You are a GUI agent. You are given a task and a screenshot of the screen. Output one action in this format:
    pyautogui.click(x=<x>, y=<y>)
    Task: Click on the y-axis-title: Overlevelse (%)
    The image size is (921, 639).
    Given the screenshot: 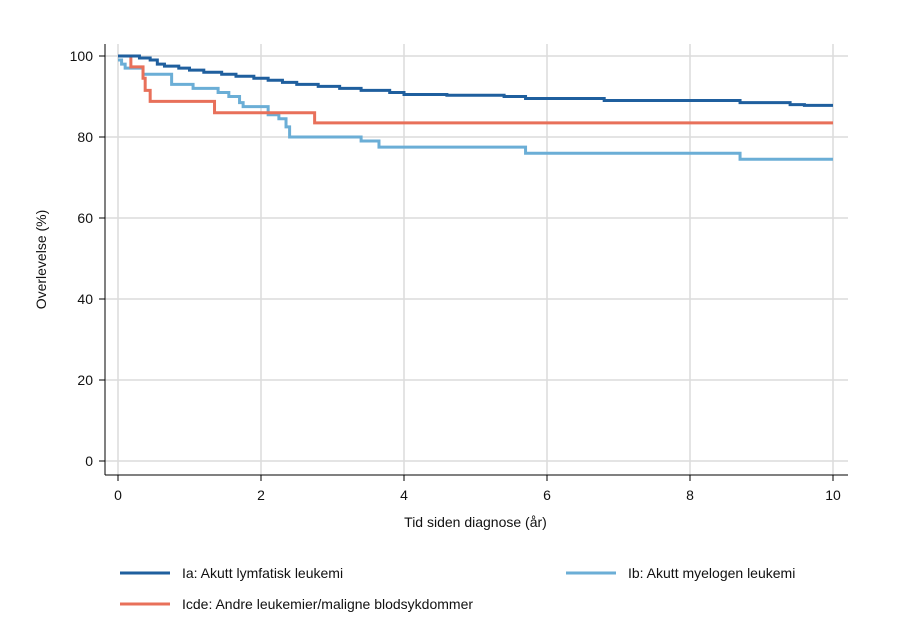 What is the action you would take?
    pyautogui.click(x=41, y=260)
    